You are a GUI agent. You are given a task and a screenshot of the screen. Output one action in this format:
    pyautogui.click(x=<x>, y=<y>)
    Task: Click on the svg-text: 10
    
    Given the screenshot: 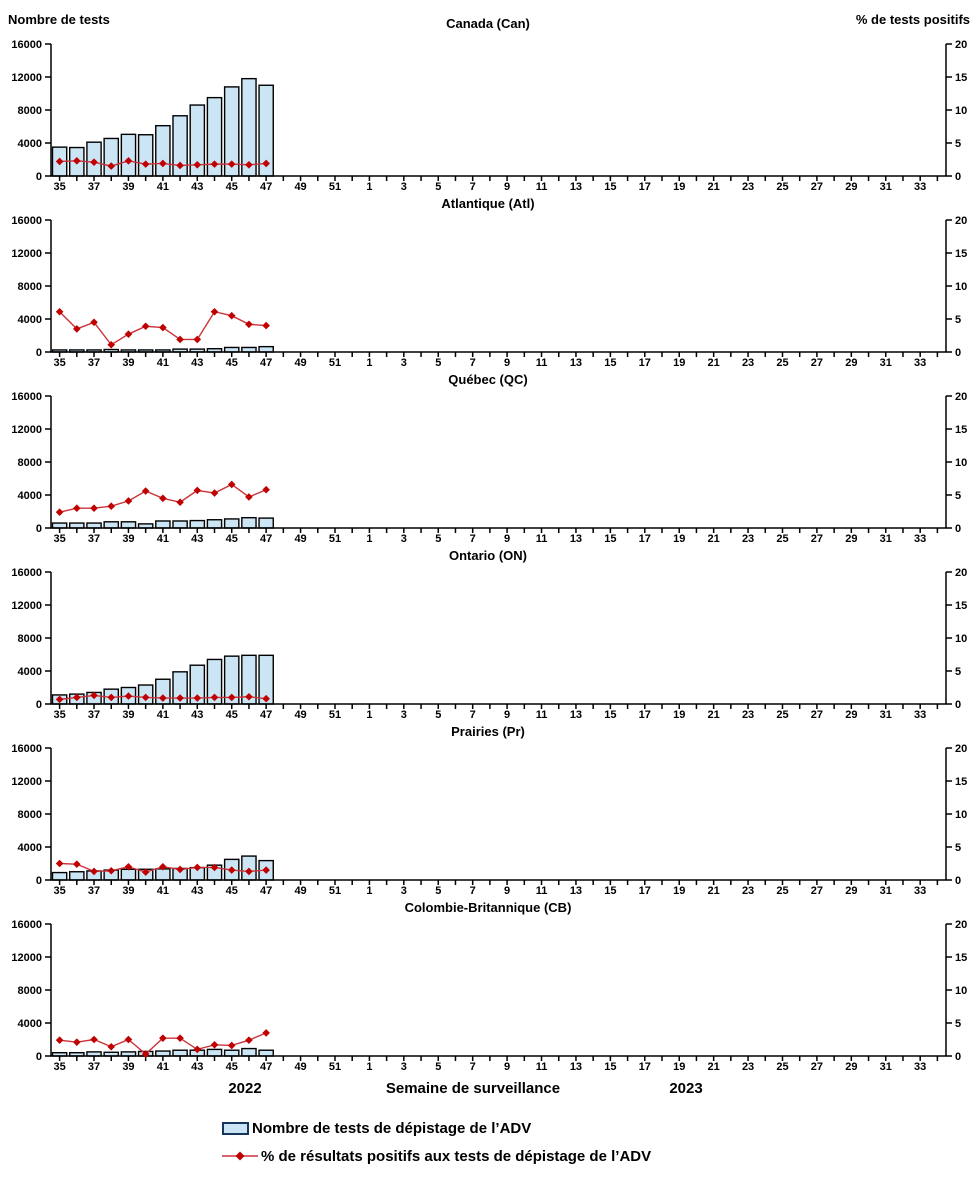 What is the action you would take?
    pyautogui.click(x=961, y=991)
    